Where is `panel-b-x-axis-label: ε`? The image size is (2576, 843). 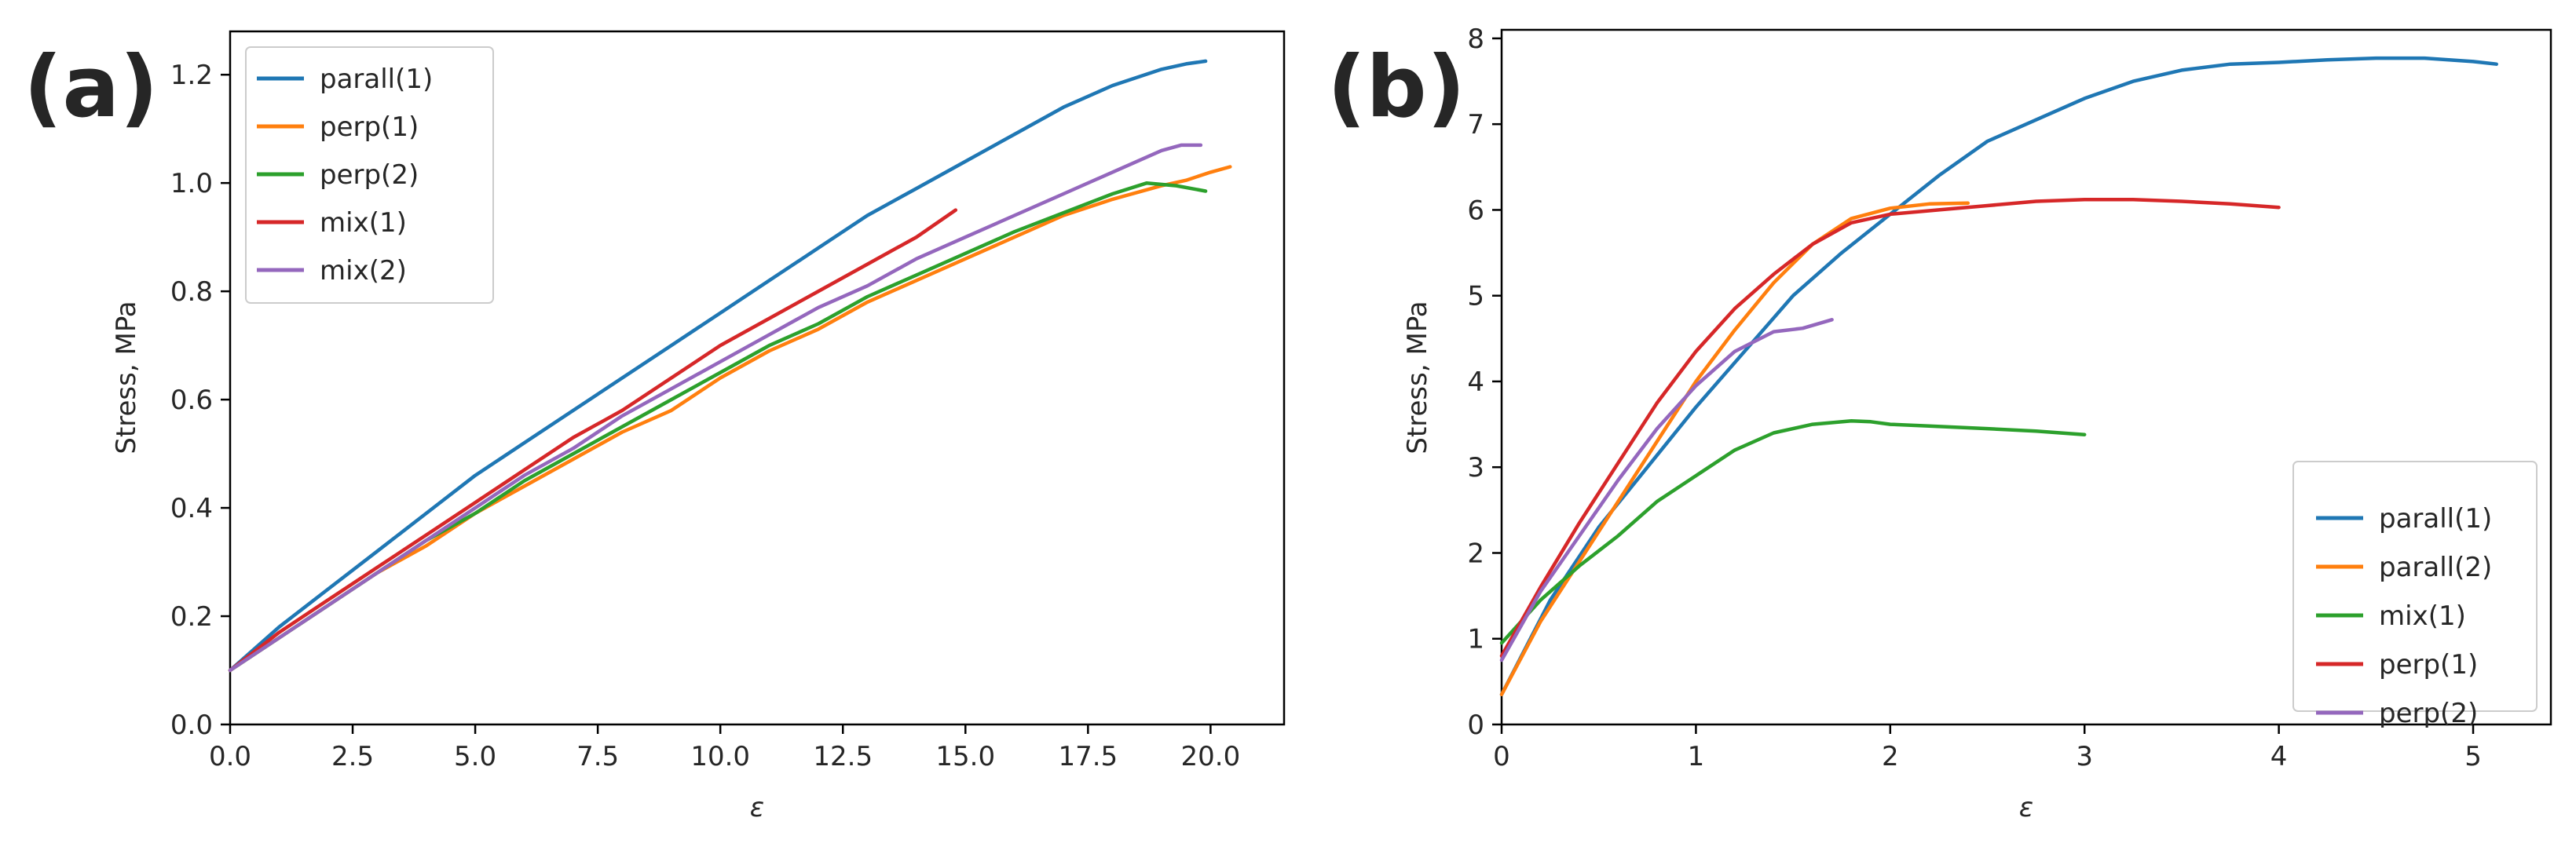
panel-b-x-axis-label: ε is located at coordinates (2026, 807).